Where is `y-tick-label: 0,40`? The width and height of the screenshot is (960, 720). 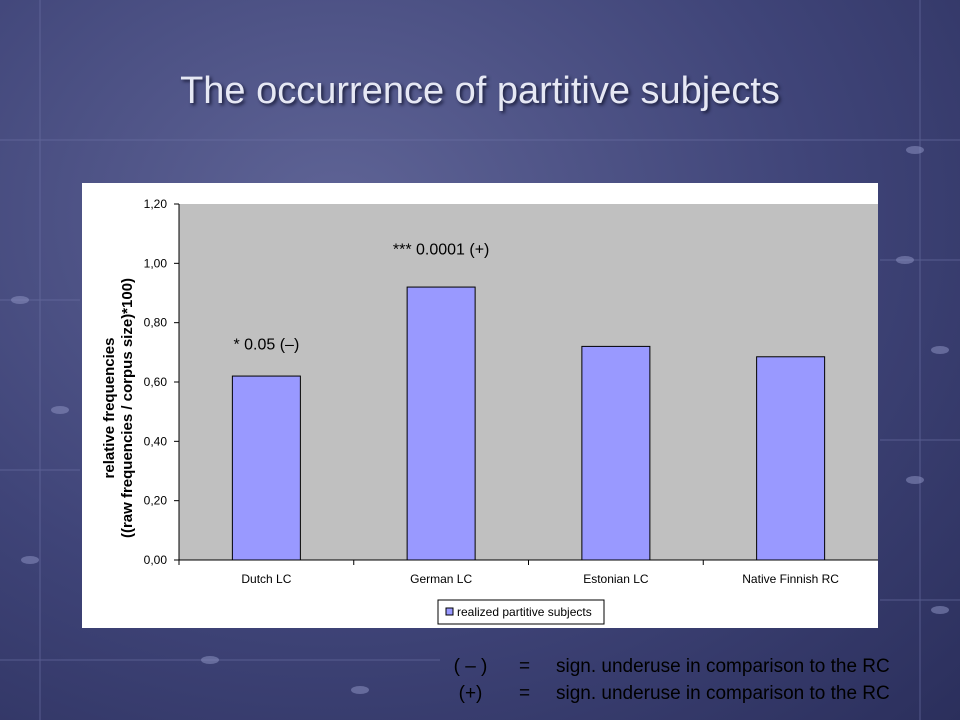
y-tick-label: 0,40 is located at coordinates (156, 441).